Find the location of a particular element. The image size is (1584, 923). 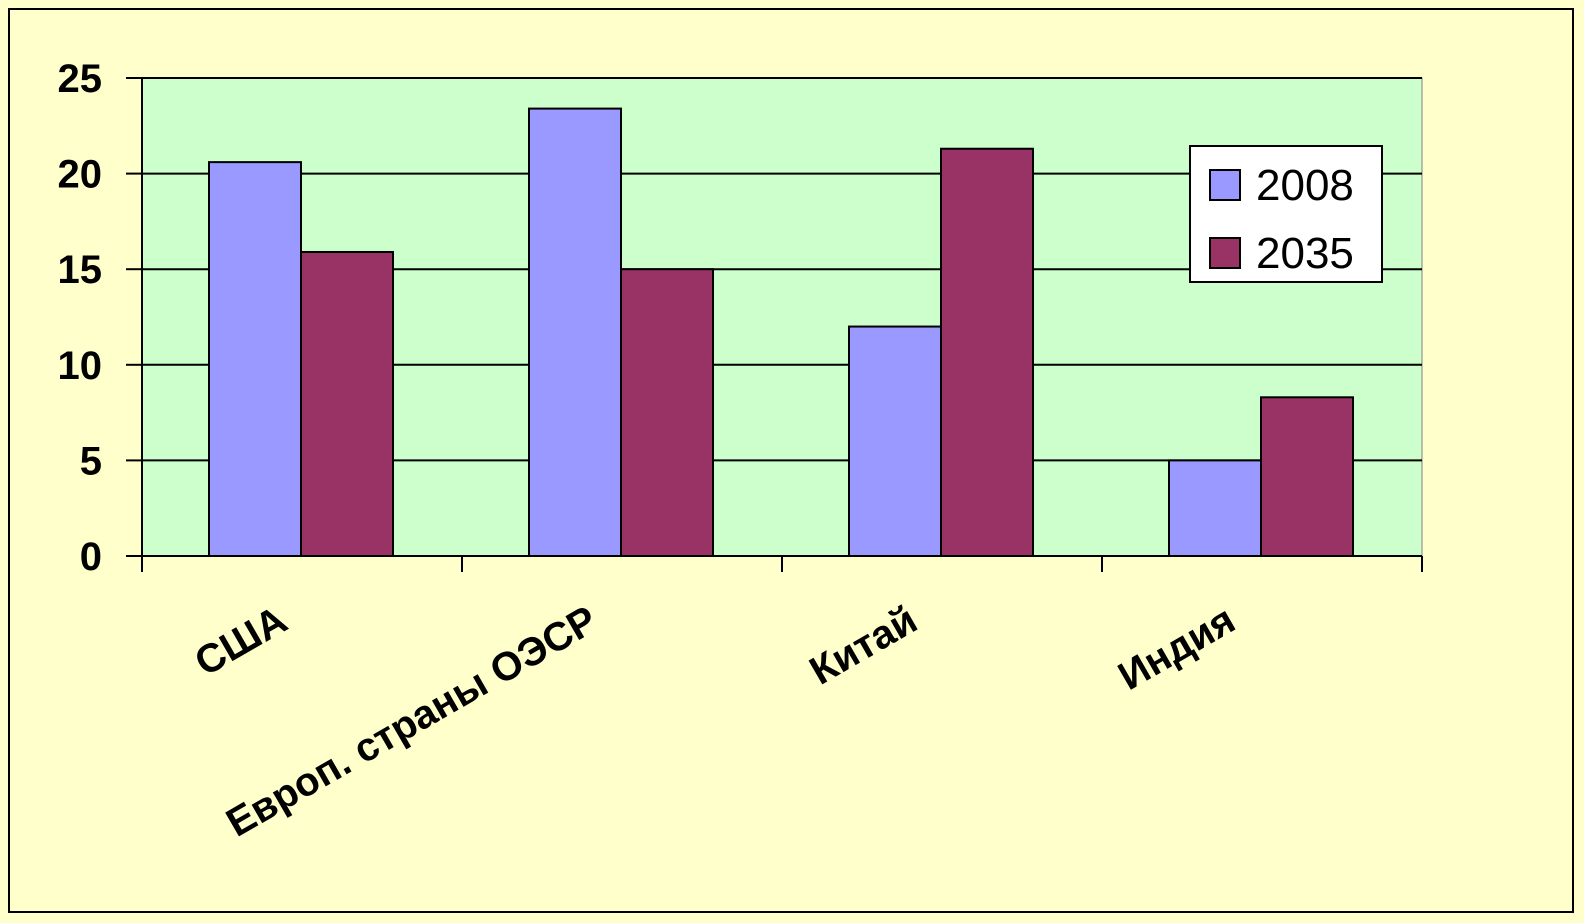

y-tick-label: 10 is located at coordinates (80, 366).